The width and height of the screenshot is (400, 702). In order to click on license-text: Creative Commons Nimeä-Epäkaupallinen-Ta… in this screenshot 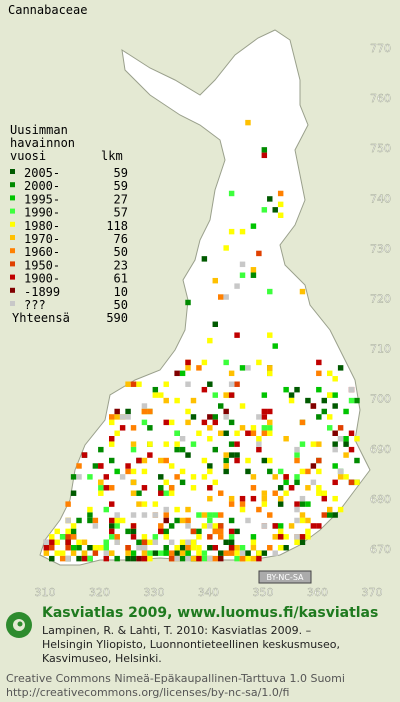, I will do `click(175, 678)`.